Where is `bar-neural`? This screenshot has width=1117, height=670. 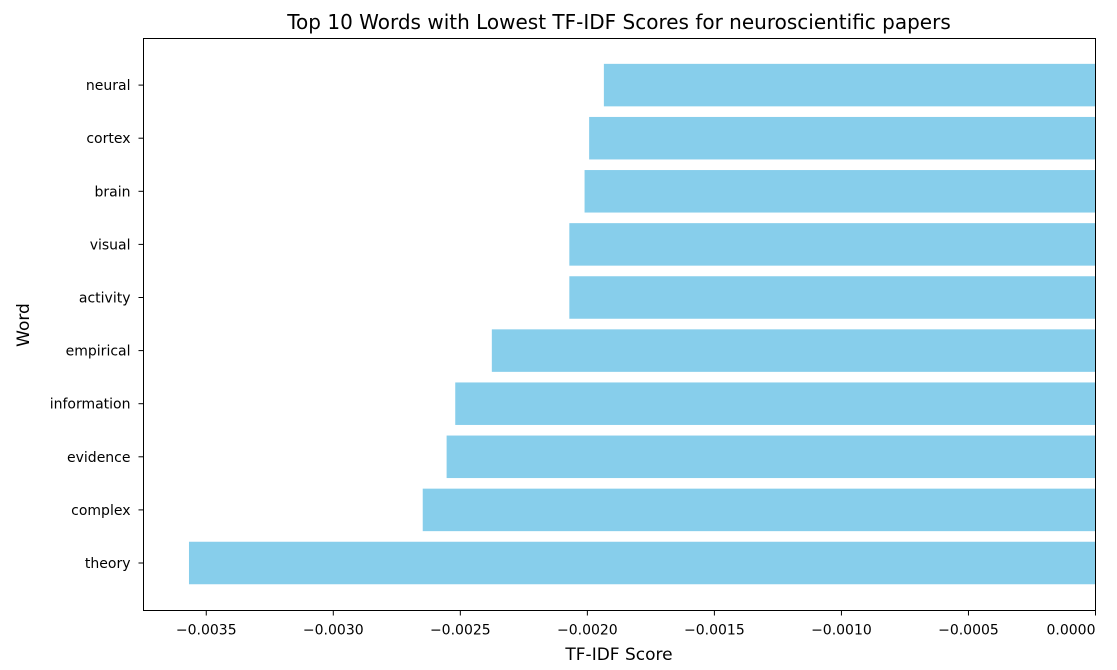 bar-neural is located at coordinates (849, 85).